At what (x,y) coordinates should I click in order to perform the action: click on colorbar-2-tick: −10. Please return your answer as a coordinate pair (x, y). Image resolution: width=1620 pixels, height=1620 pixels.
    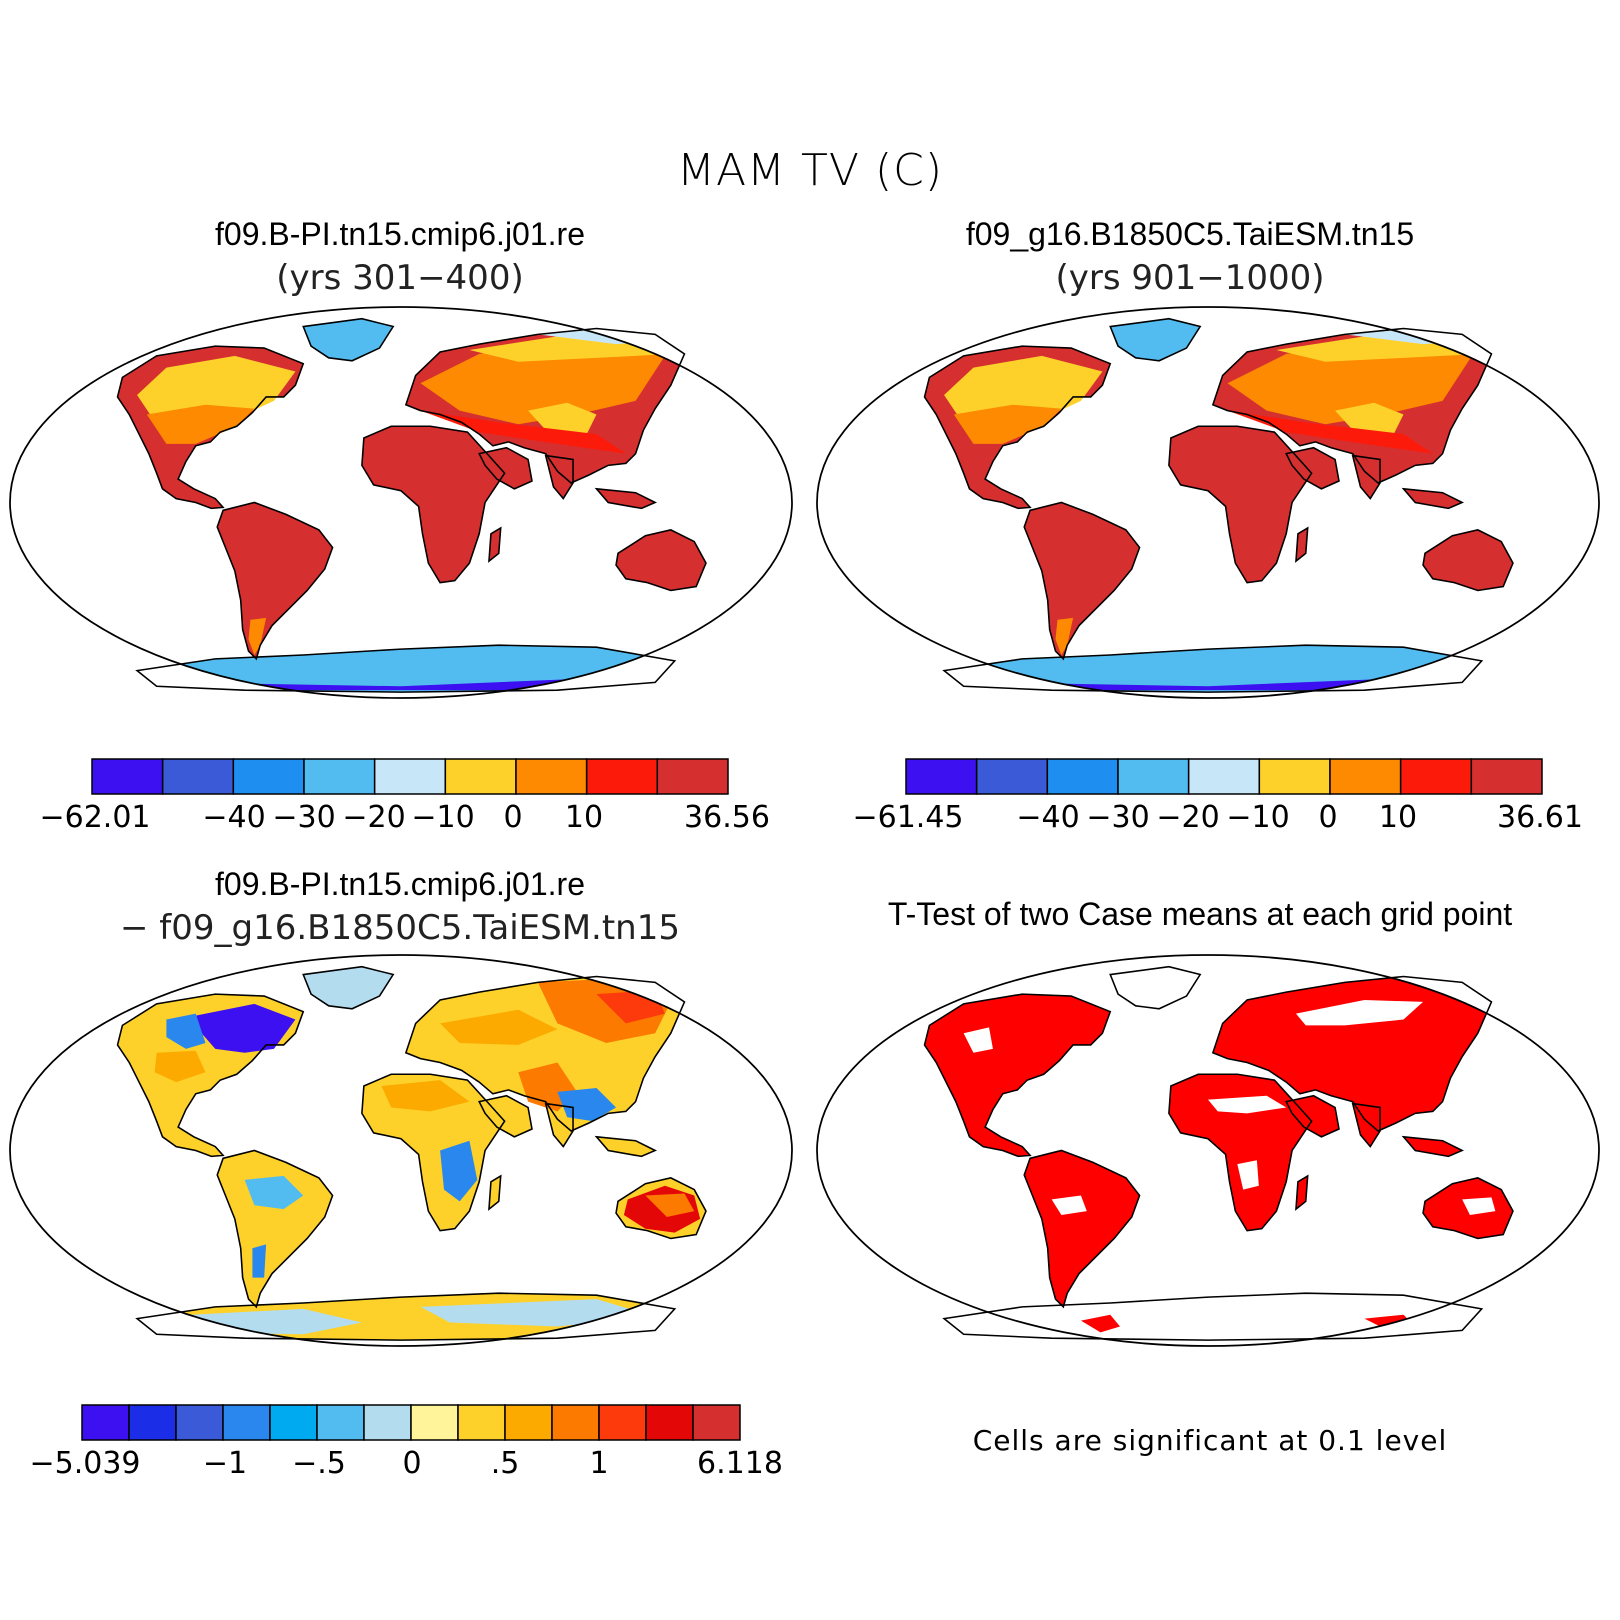
    Looking at the image, I should click on (1258, 817).